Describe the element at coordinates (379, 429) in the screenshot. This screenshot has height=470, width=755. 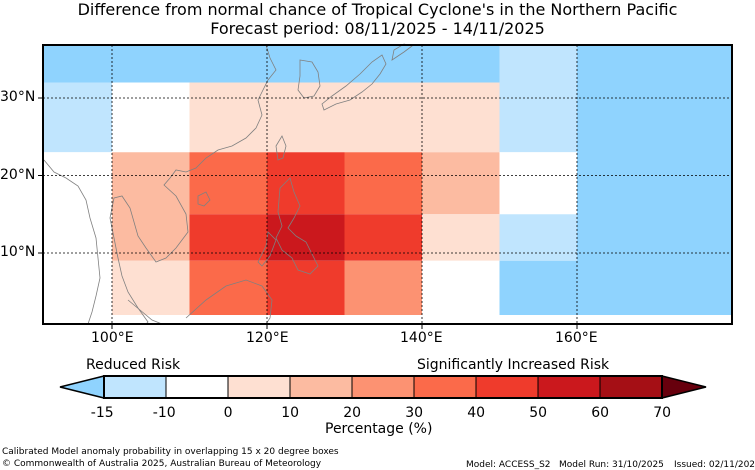
I see `colorbar-xlabel: Percentage (%)` at that location.